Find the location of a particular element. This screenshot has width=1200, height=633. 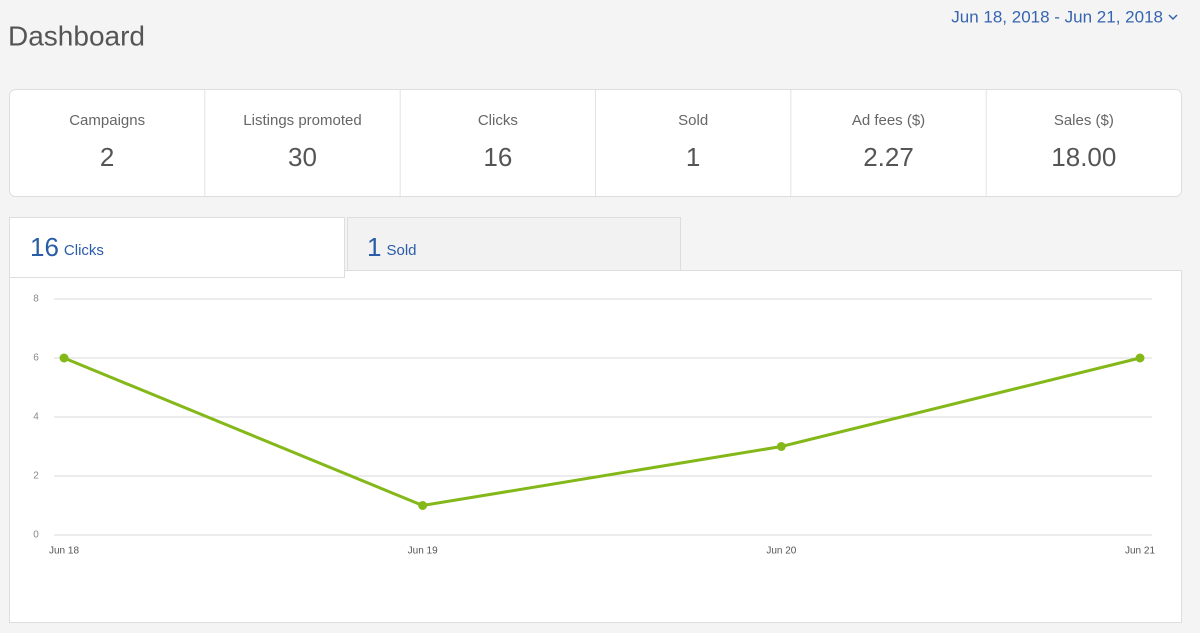

stat-label: Listings promoted is located at coordinates (302, 120).